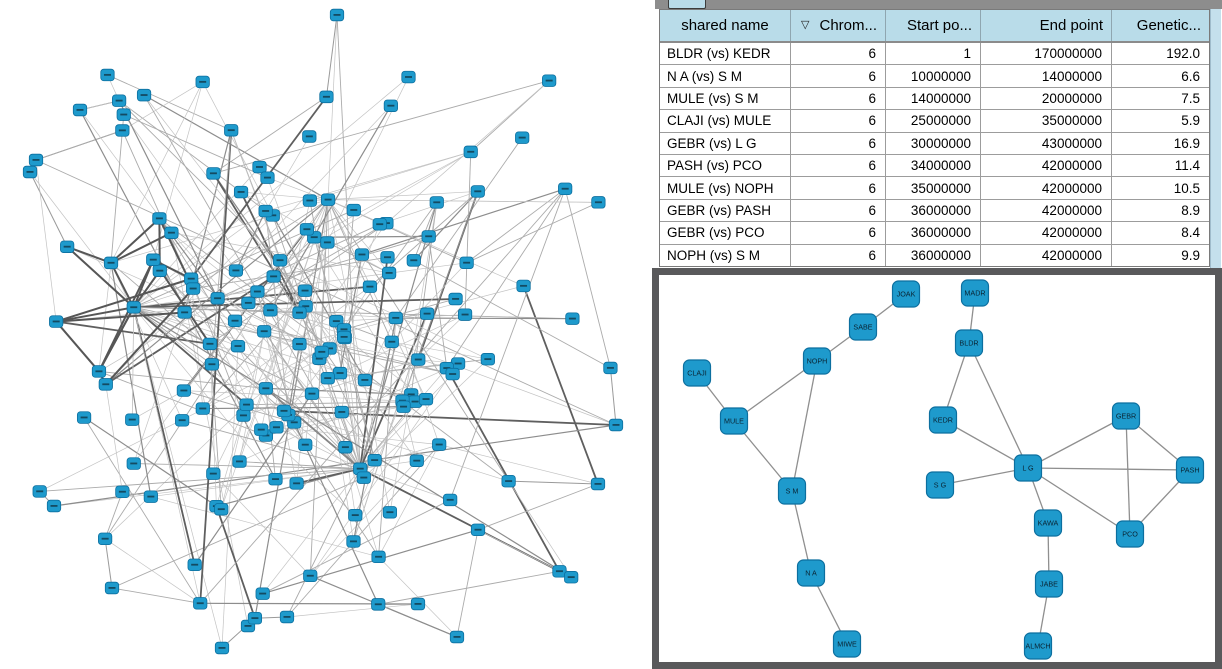  What do you see at coordinates (725, 233) in the screenshot?
I see `table-cell: GEBR (vs) PCO` at bounding box center [725, 233].